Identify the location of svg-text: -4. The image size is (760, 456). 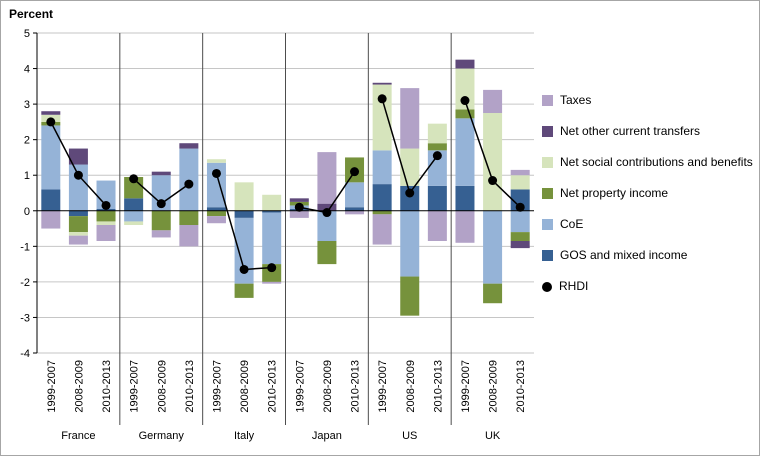
(25, 354).